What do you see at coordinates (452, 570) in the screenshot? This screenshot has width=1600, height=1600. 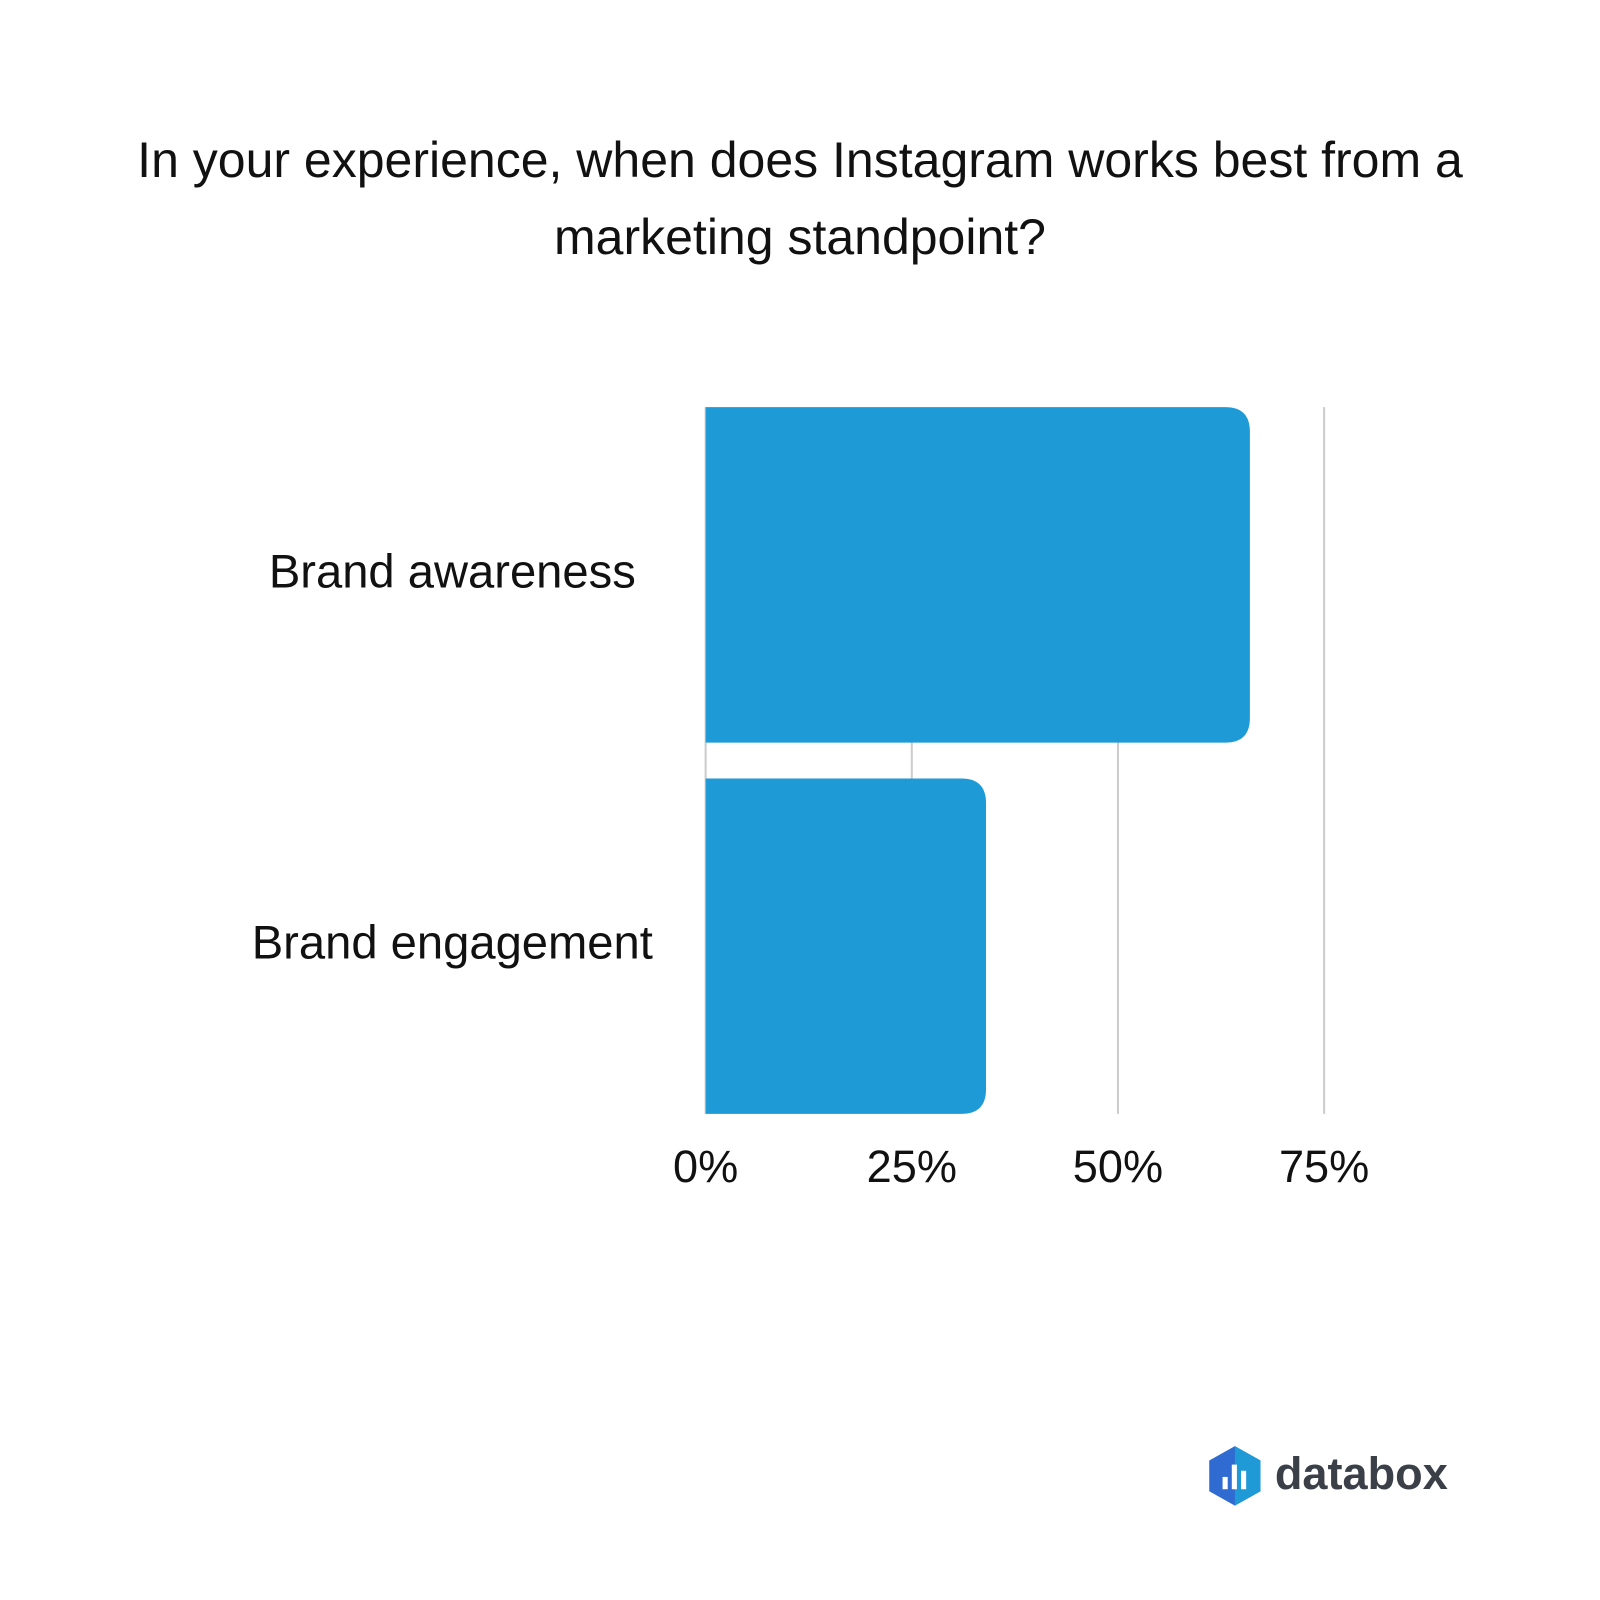 I see `y-tick-label: Brand awareness` at bounding box center [452, 570].